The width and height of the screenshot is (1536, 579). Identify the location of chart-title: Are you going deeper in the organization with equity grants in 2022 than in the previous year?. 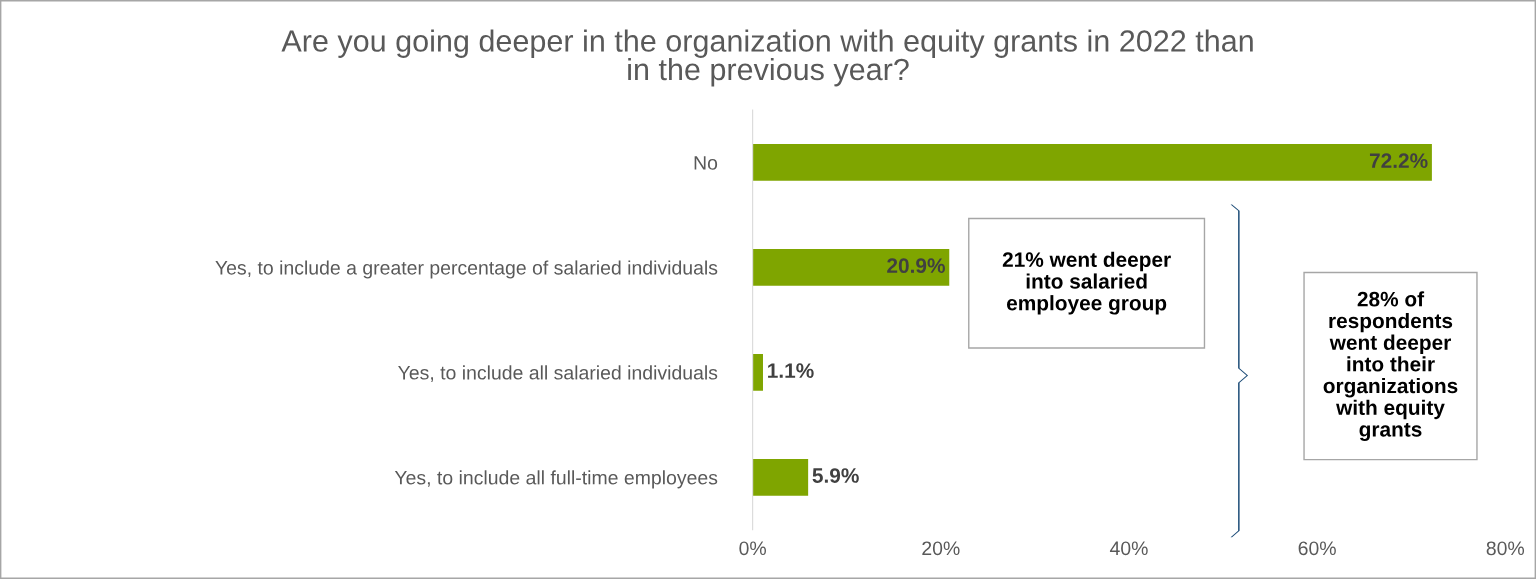
(767, 58).